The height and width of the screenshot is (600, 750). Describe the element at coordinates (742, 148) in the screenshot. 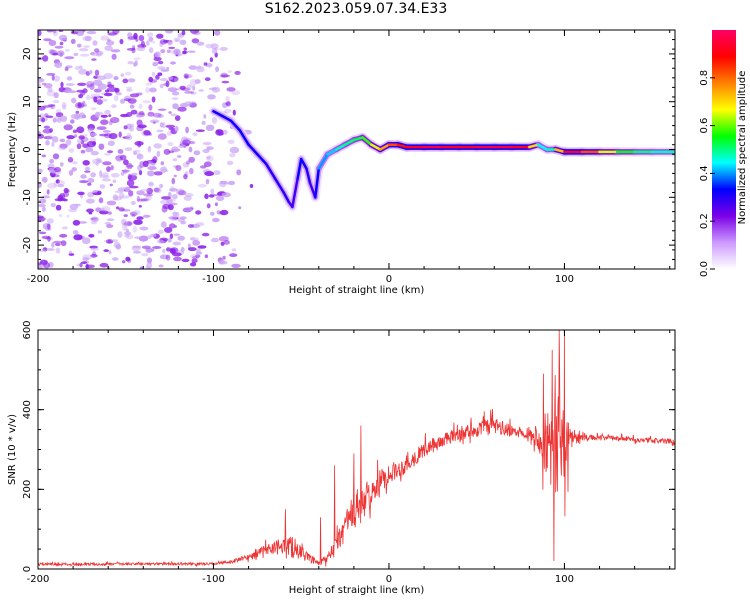

I see `colorbar-label: Normalized spectral amplitude` at that location.